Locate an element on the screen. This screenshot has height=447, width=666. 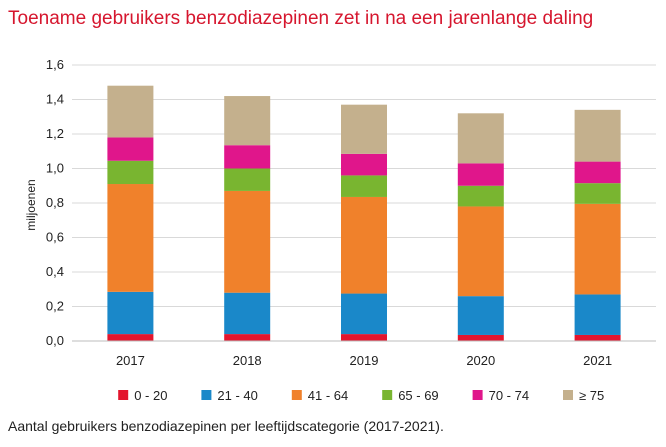
x-tick-label: 2017 is located at coordinates (130, 360).